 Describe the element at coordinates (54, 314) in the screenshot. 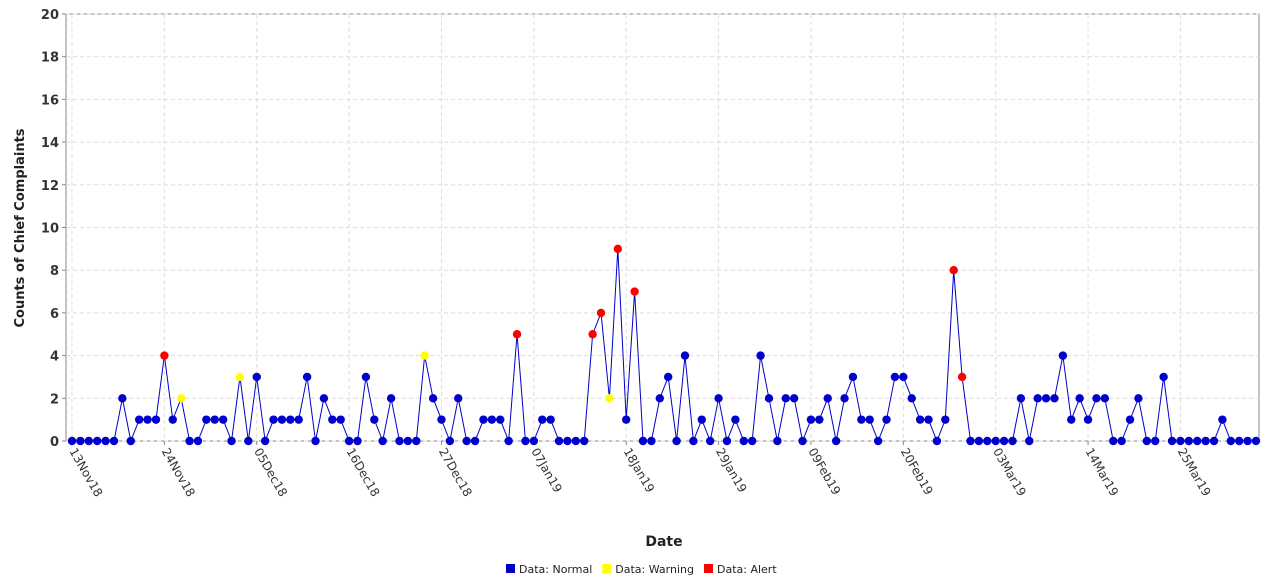

I see `y-tick-label: 6` at that location.